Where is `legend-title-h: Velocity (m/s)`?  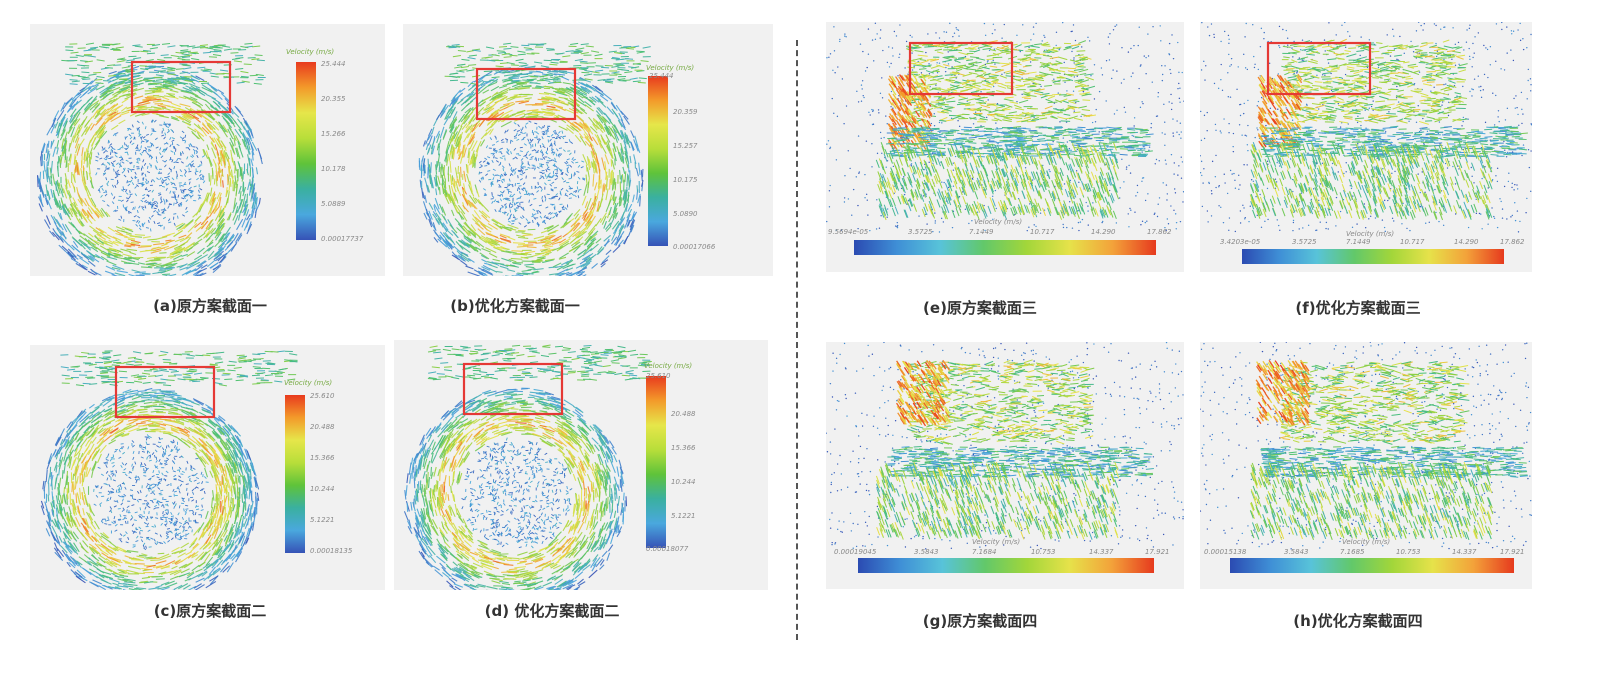 legend-title-h: Velocity (m/s) is located at coordinates (1366, 542).